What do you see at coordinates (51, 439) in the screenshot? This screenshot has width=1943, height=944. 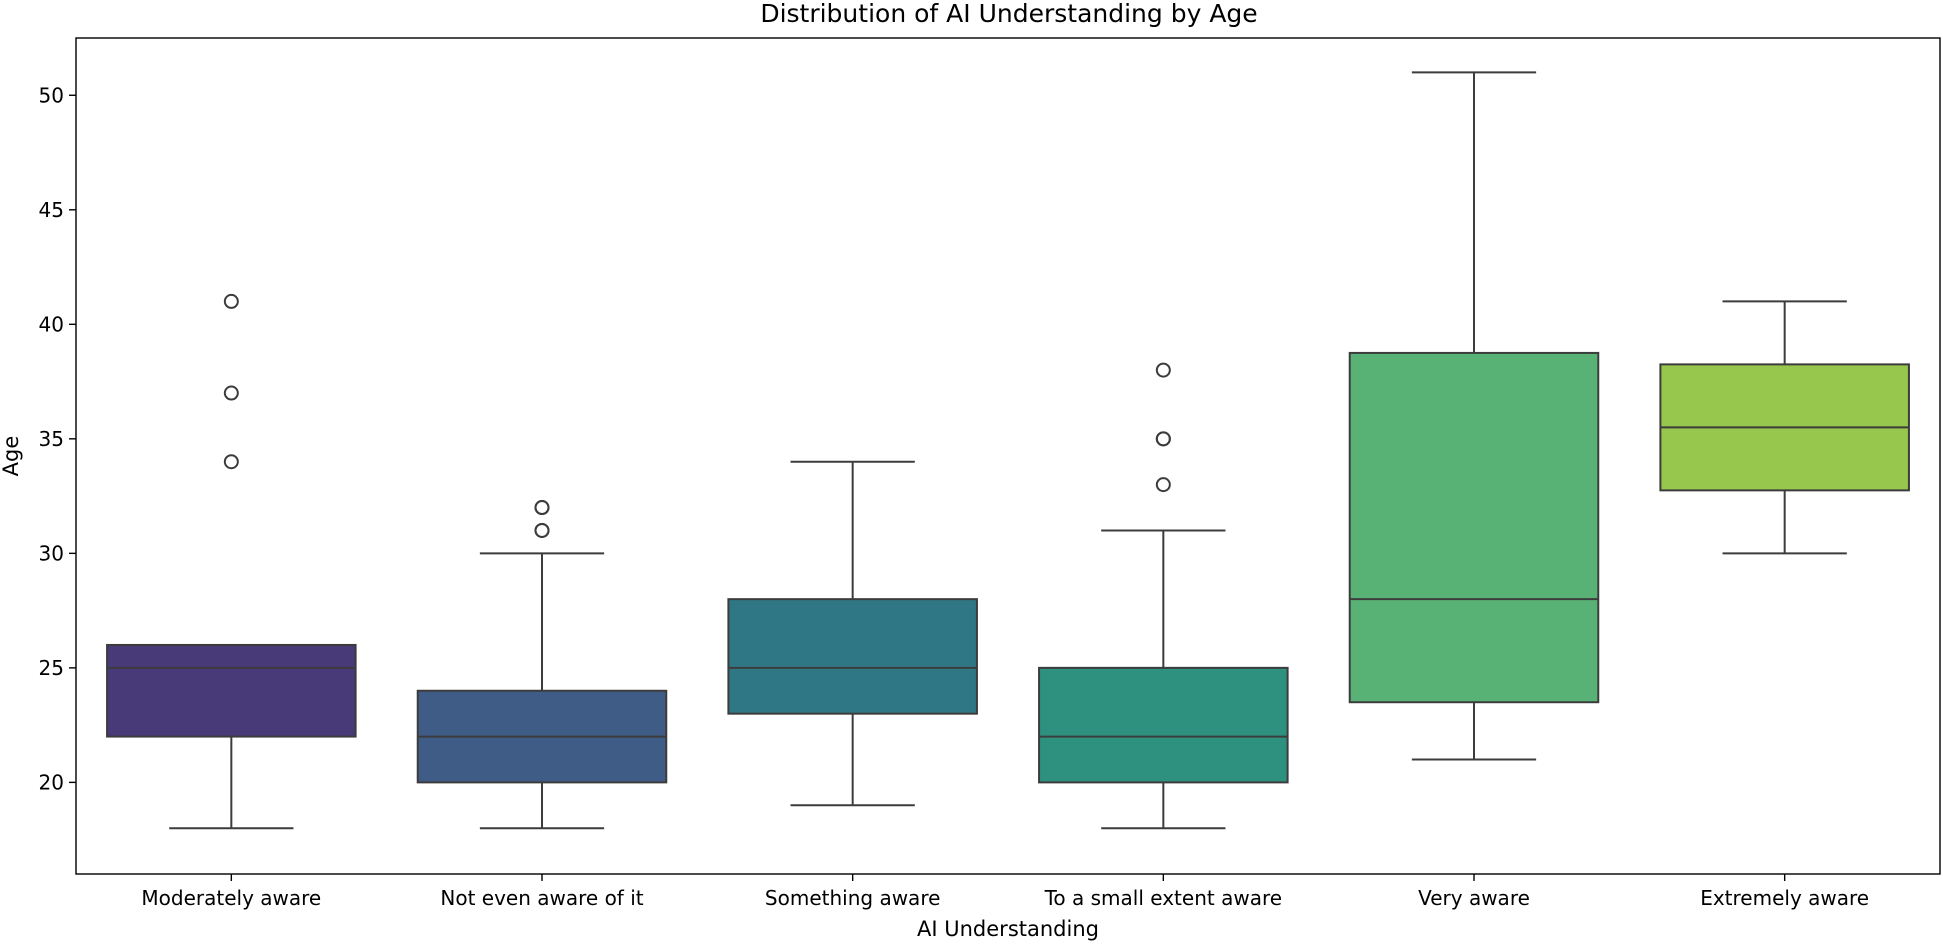 I see `y-tick-label: 35` at bounding box center [51, 439].